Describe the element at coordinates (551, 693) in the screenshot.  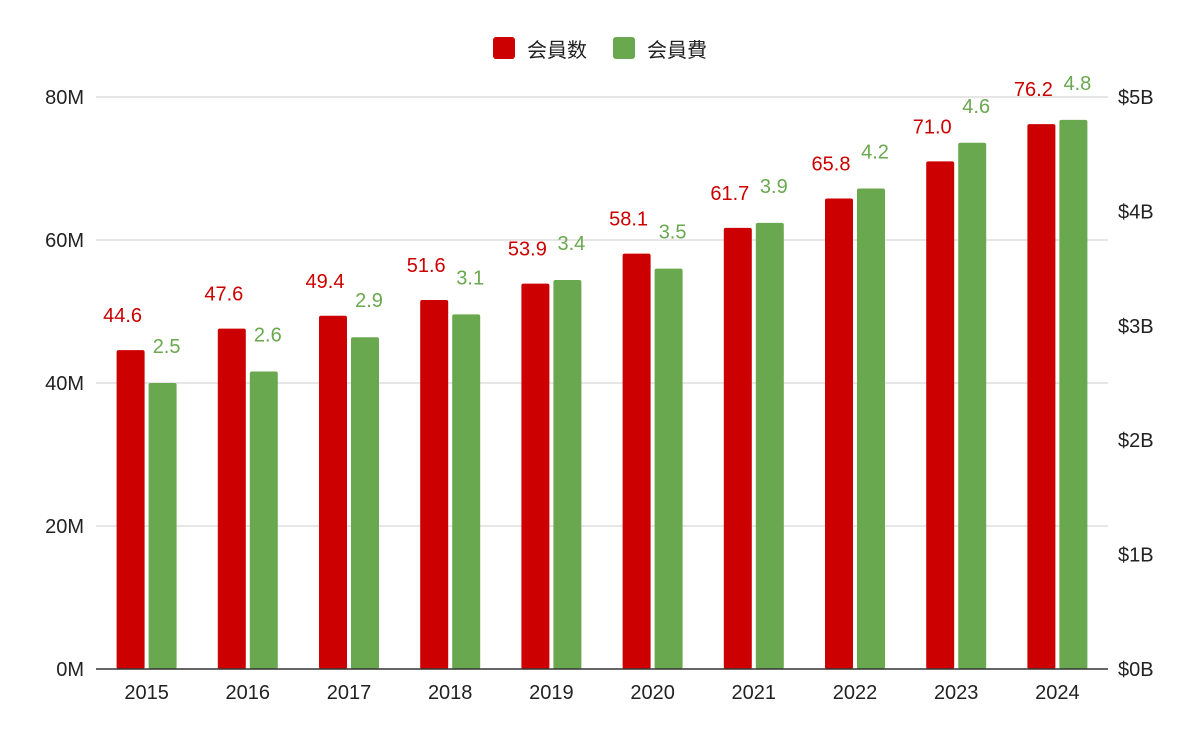
I see `x-tick-label: 2019` at that location.